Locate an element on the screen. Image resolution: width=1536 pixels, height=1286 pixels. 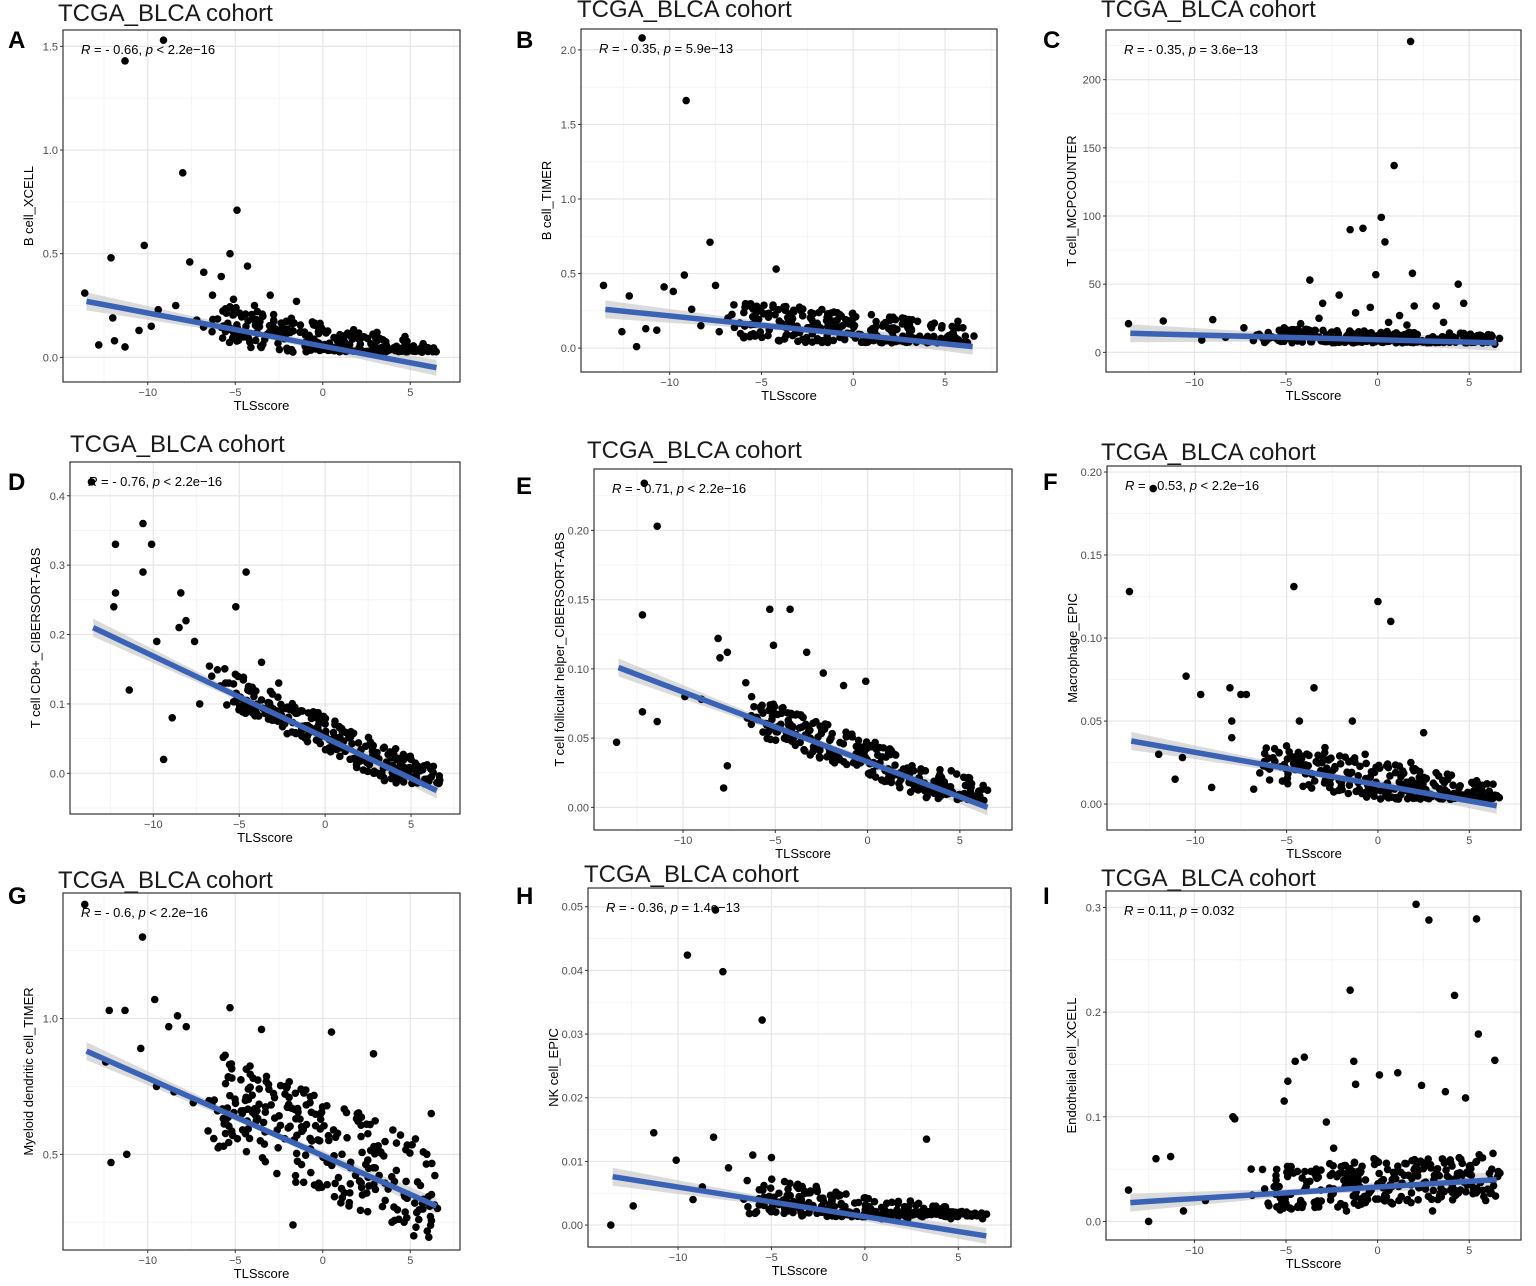
x-tick-label: −5 is located at coordinates (239, 825).